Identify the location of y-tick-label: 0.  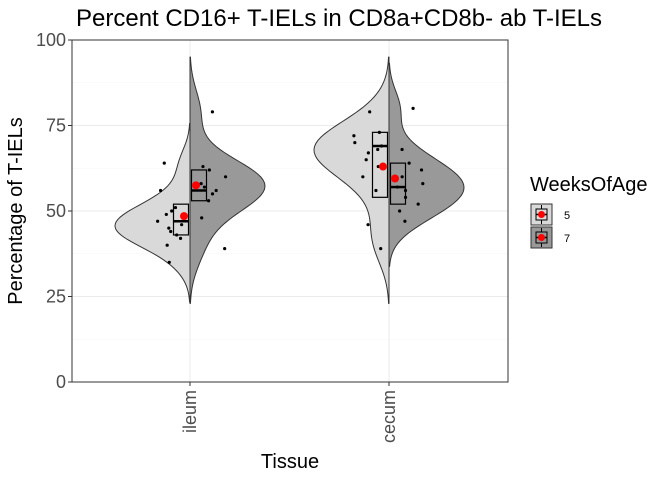
(61, 382).